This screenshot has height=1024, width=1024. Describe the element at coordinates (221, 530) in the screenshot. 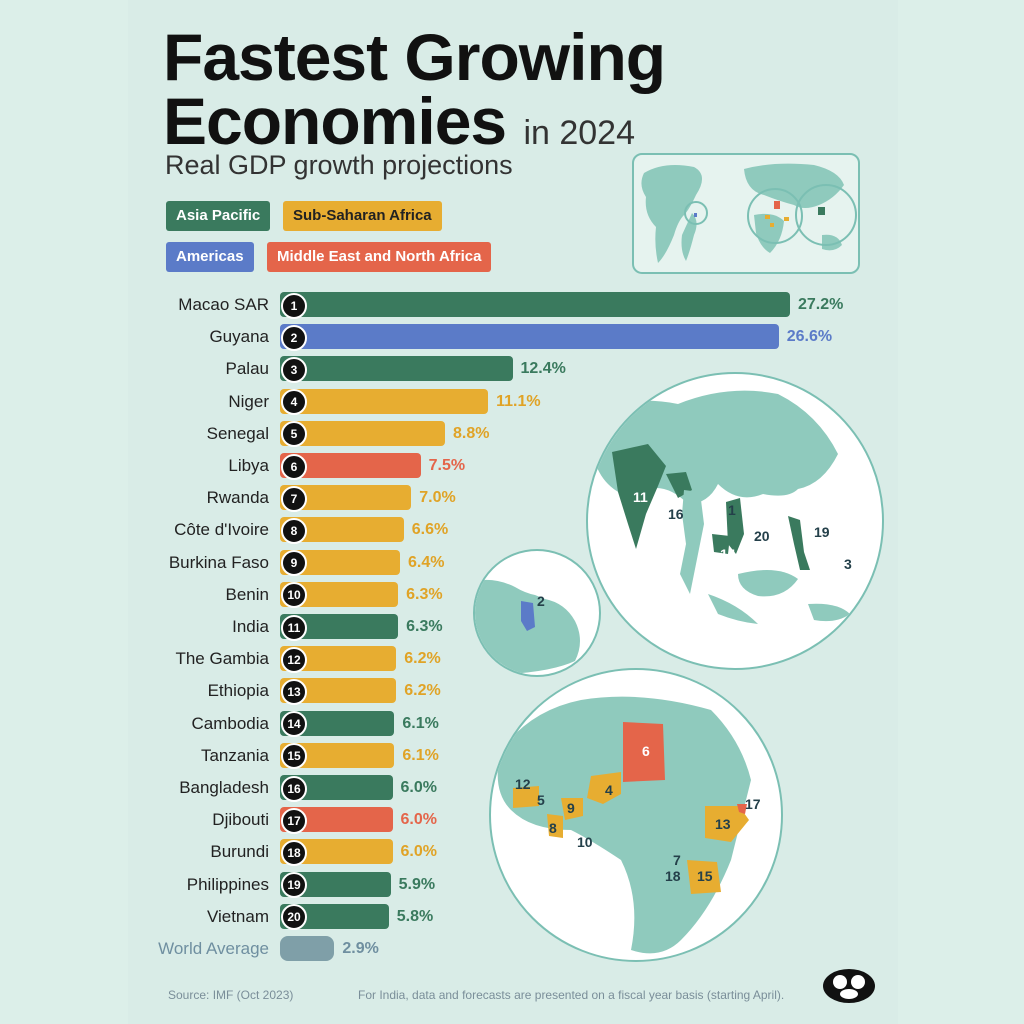

I see `category-label: Côte d'Ivoire` at that location.